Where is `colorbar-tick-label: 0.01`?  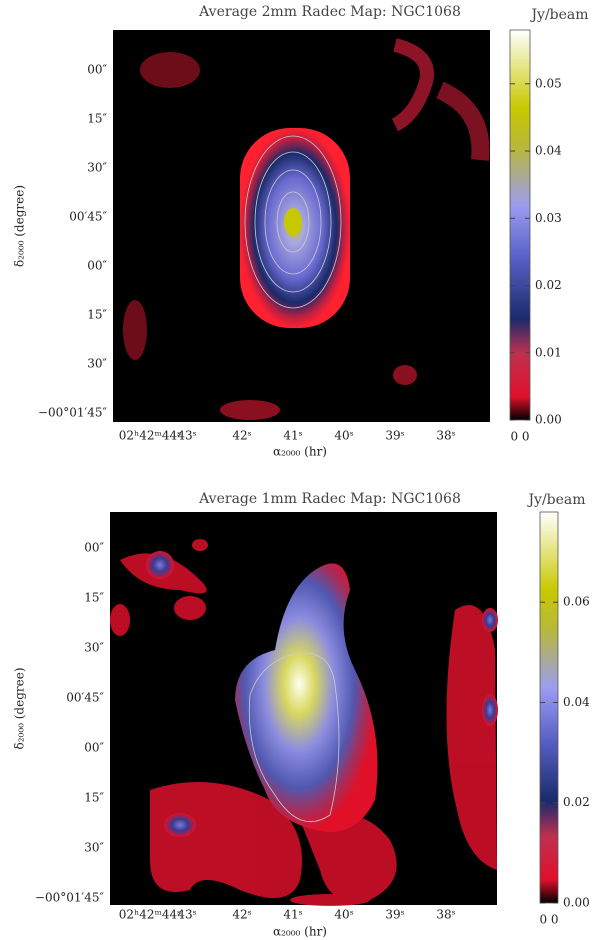 colorbar-tick-label: 0.01 is located at coordinates (548, 352).